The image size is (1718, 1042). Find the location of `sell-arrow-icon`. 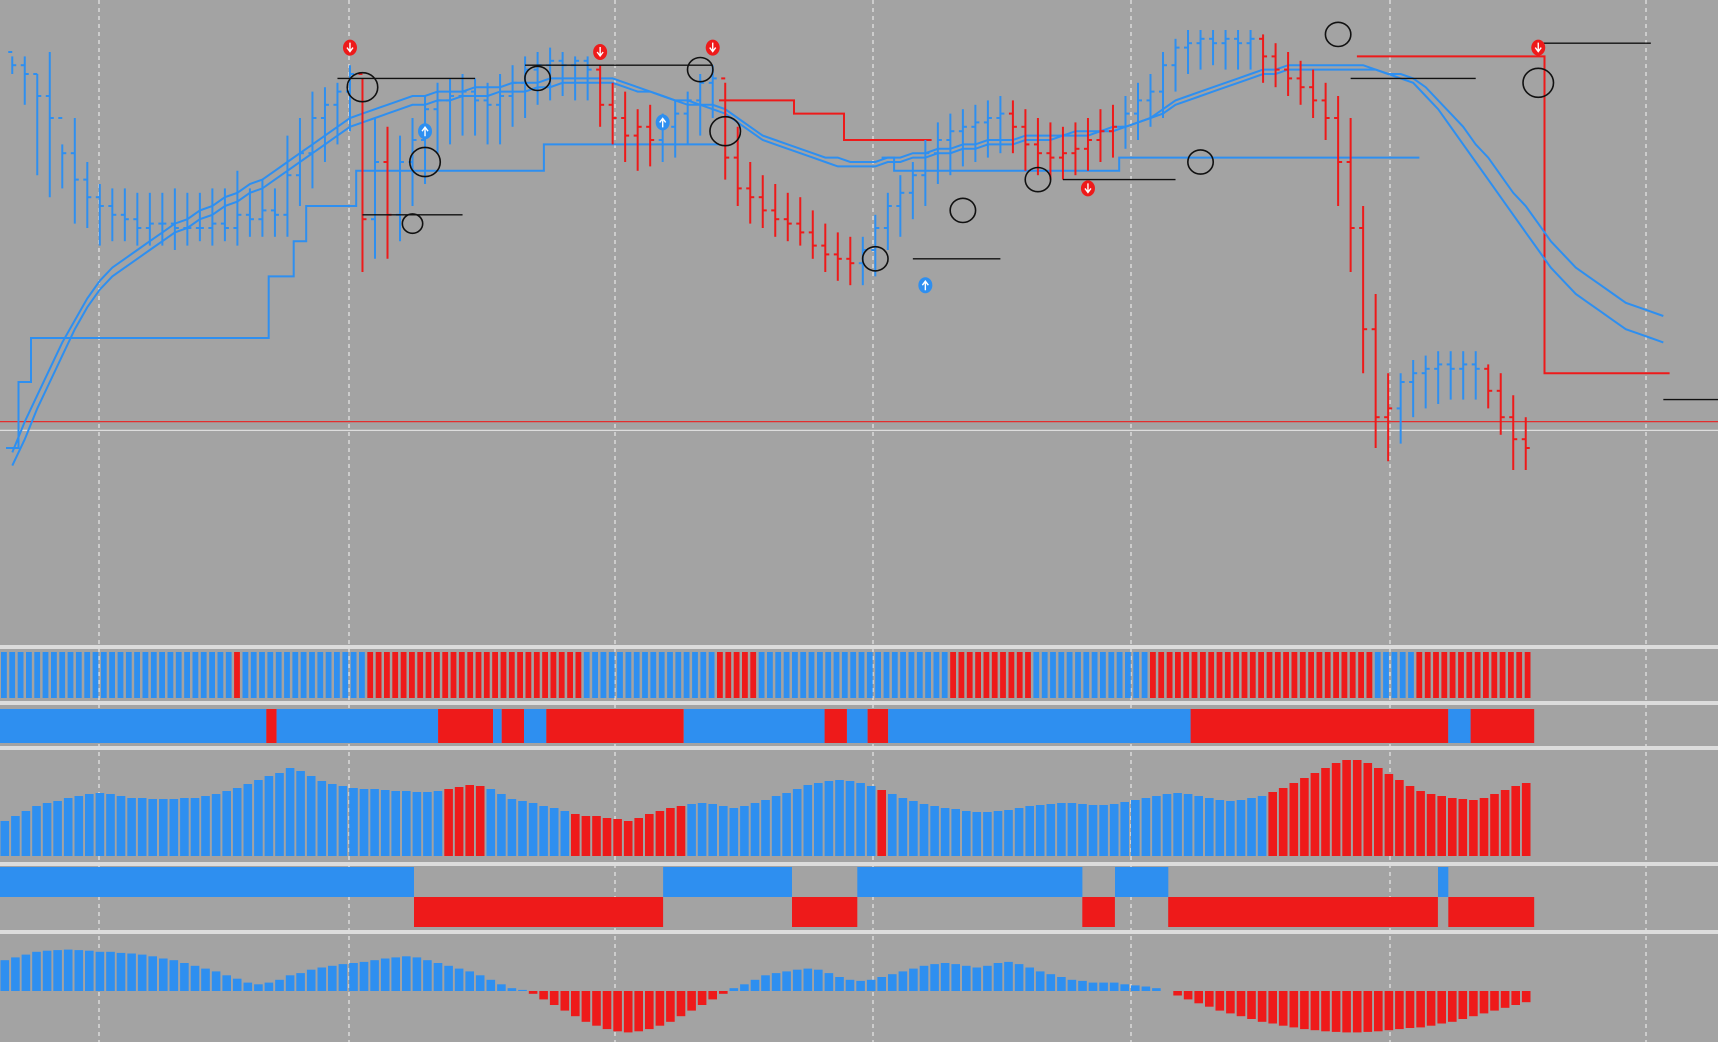

sell-arrow-icon is located at coordinates (1538, 47).